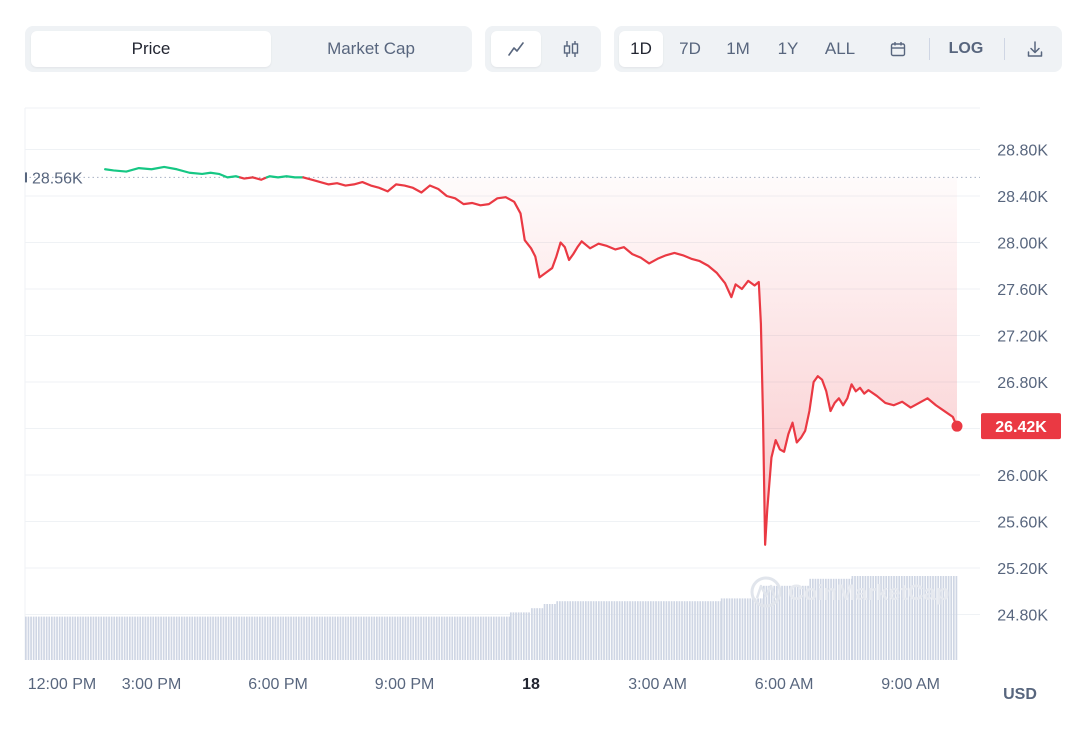  I want to click on watermark-text: CoinMarketCap, so click(868, 592).